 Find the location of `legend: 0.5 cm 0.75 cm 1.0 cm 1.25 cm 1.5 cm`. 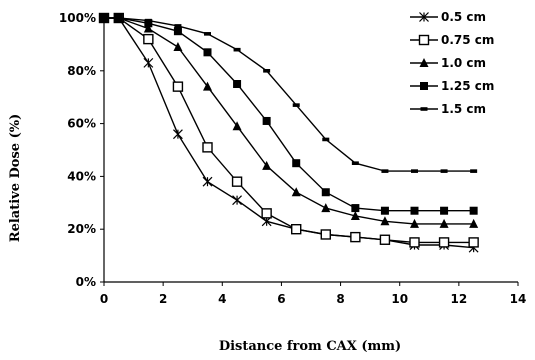

legend: 0.5 cm 0.75 cm 1.0 cm 1.25 cm 1.5 cm is located at coordinates (452, 63).